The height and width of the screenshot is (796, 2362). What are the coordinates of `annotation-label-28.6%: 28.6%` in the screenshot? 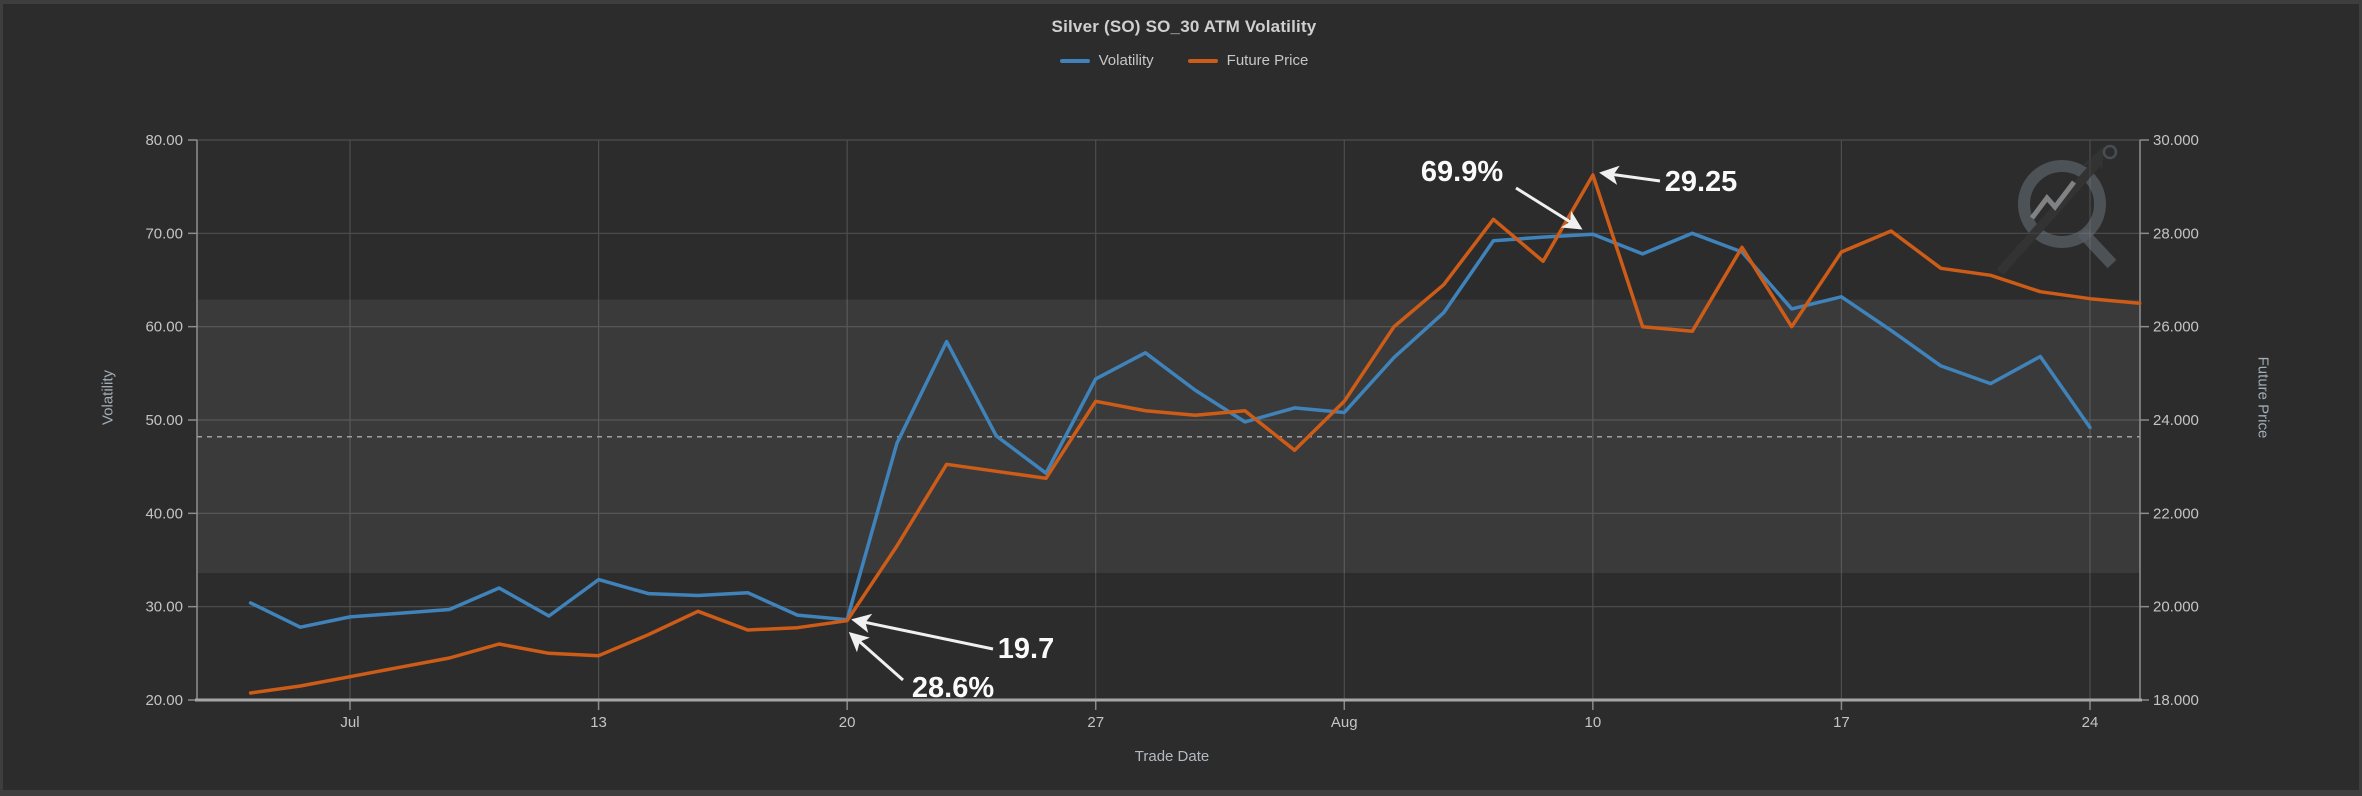 It's located at (953, 688).